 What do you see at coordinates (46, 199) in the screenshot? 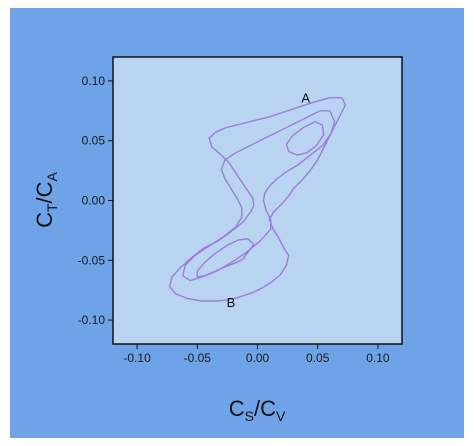
I see `y-axis-label: CT/CA` at bounding box center [46, 199].